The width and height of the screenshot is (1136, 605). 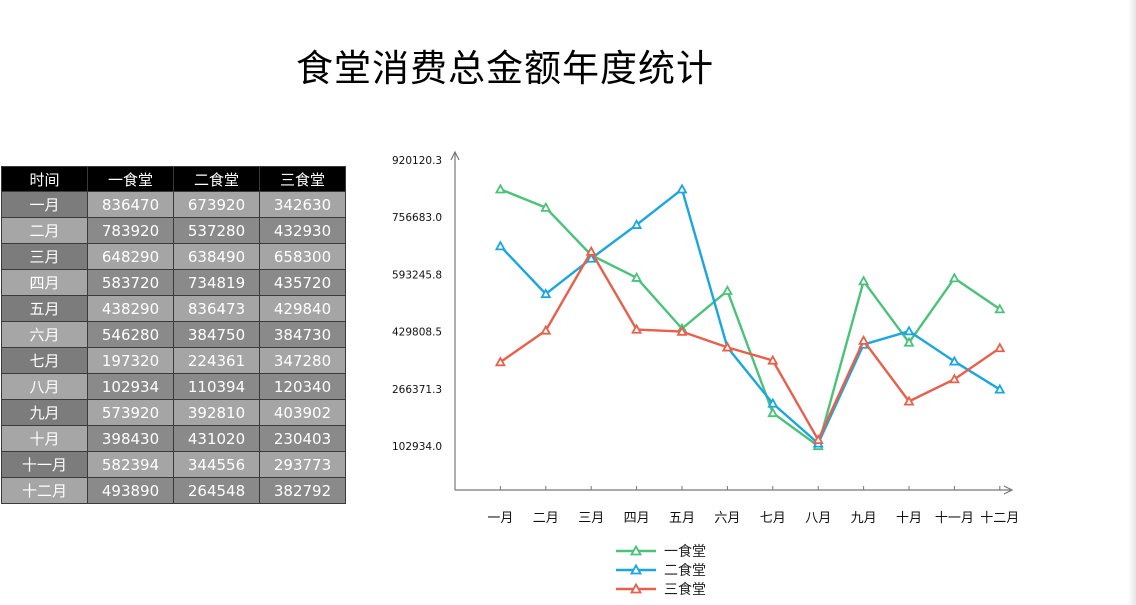 What do you see at coordinates (417, 218) in the screenshot?
I see `y-tick-label: 756683.0` at bounding box center [417, 218].